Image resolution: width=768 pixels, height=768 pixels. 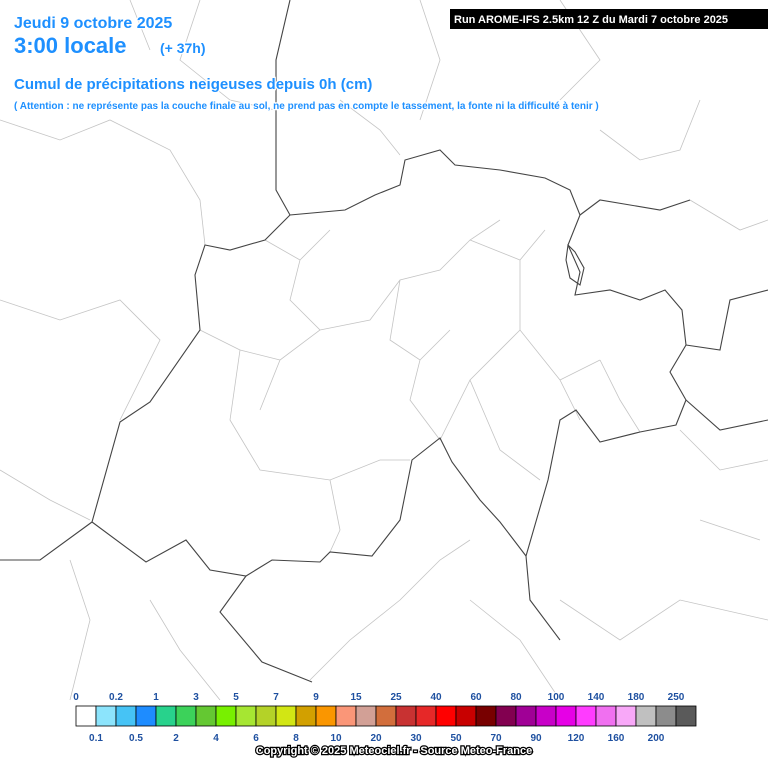 What do you see at coordinates (256, 738) in the screenshot?
I see `legend-label: 6` at bounding box center [256, 738].